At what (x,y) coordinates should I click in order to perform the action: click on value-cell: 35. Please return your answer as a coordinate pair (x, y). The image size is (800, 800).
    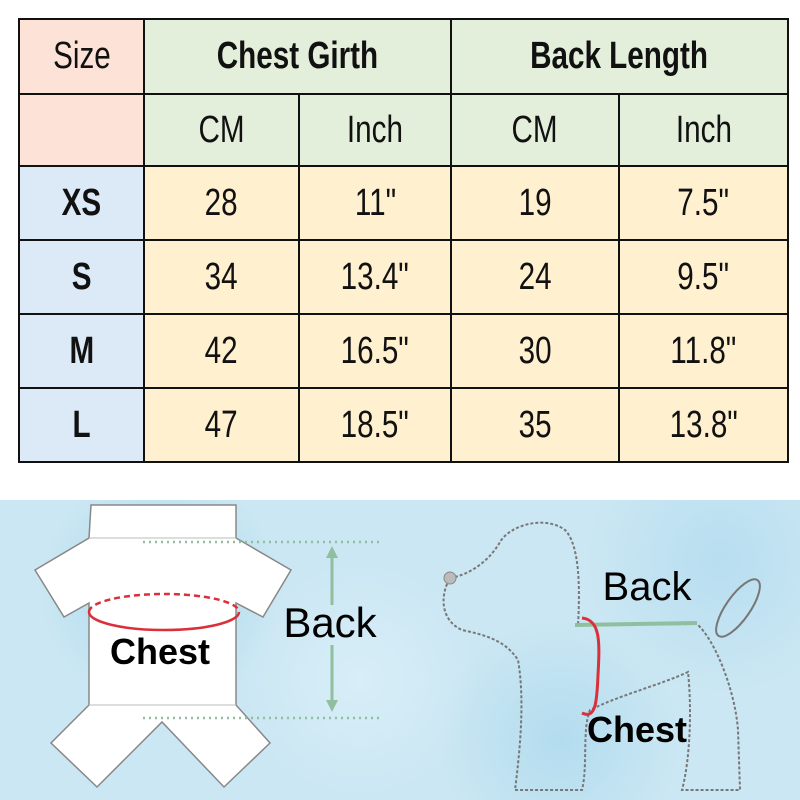
    Looking at the image, I should click on (535, 425).